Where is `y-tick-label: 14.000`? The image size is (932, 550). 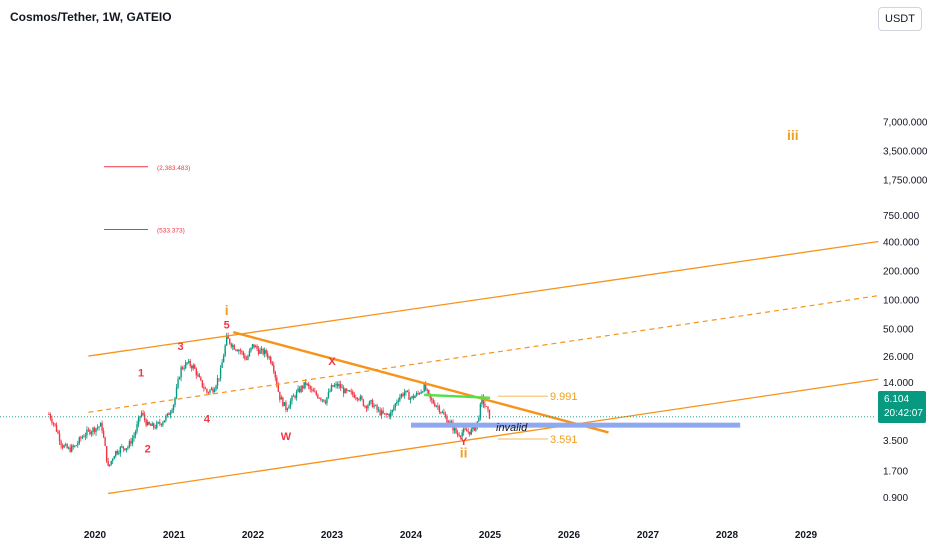
y-tick-label: 14.000 is located at coordinates (898, 383).